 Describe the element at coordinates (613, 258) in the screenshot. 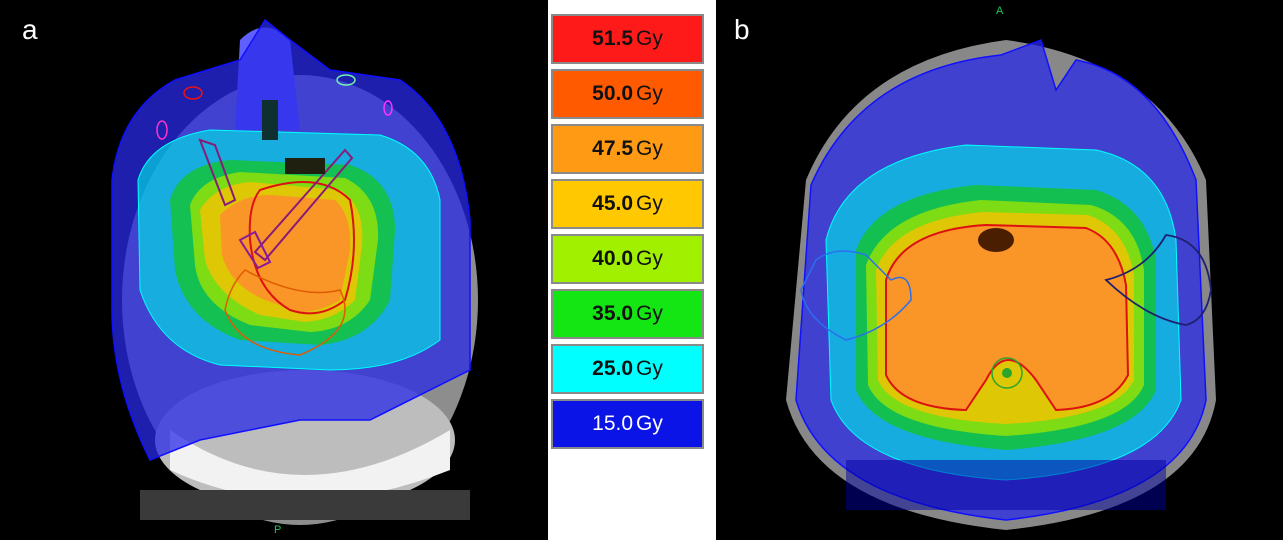

I see `legend-value: 40.0` at that location.